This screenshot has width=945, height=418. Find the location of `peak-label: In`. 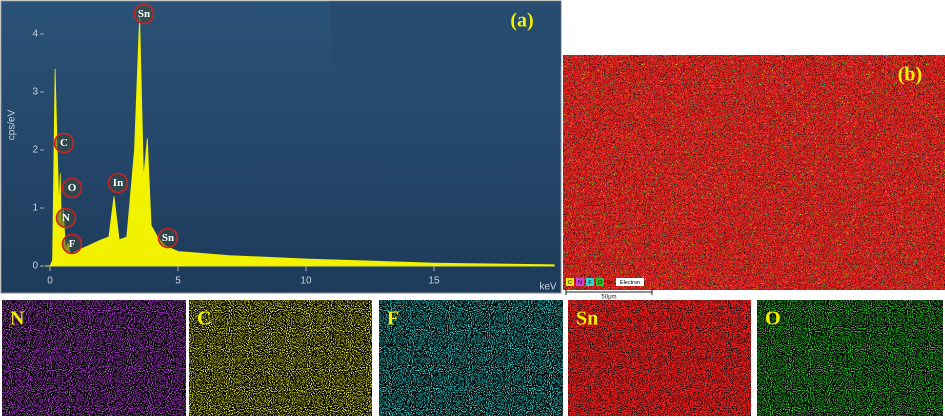

peak-label: In is located at coordinates (118, 183).